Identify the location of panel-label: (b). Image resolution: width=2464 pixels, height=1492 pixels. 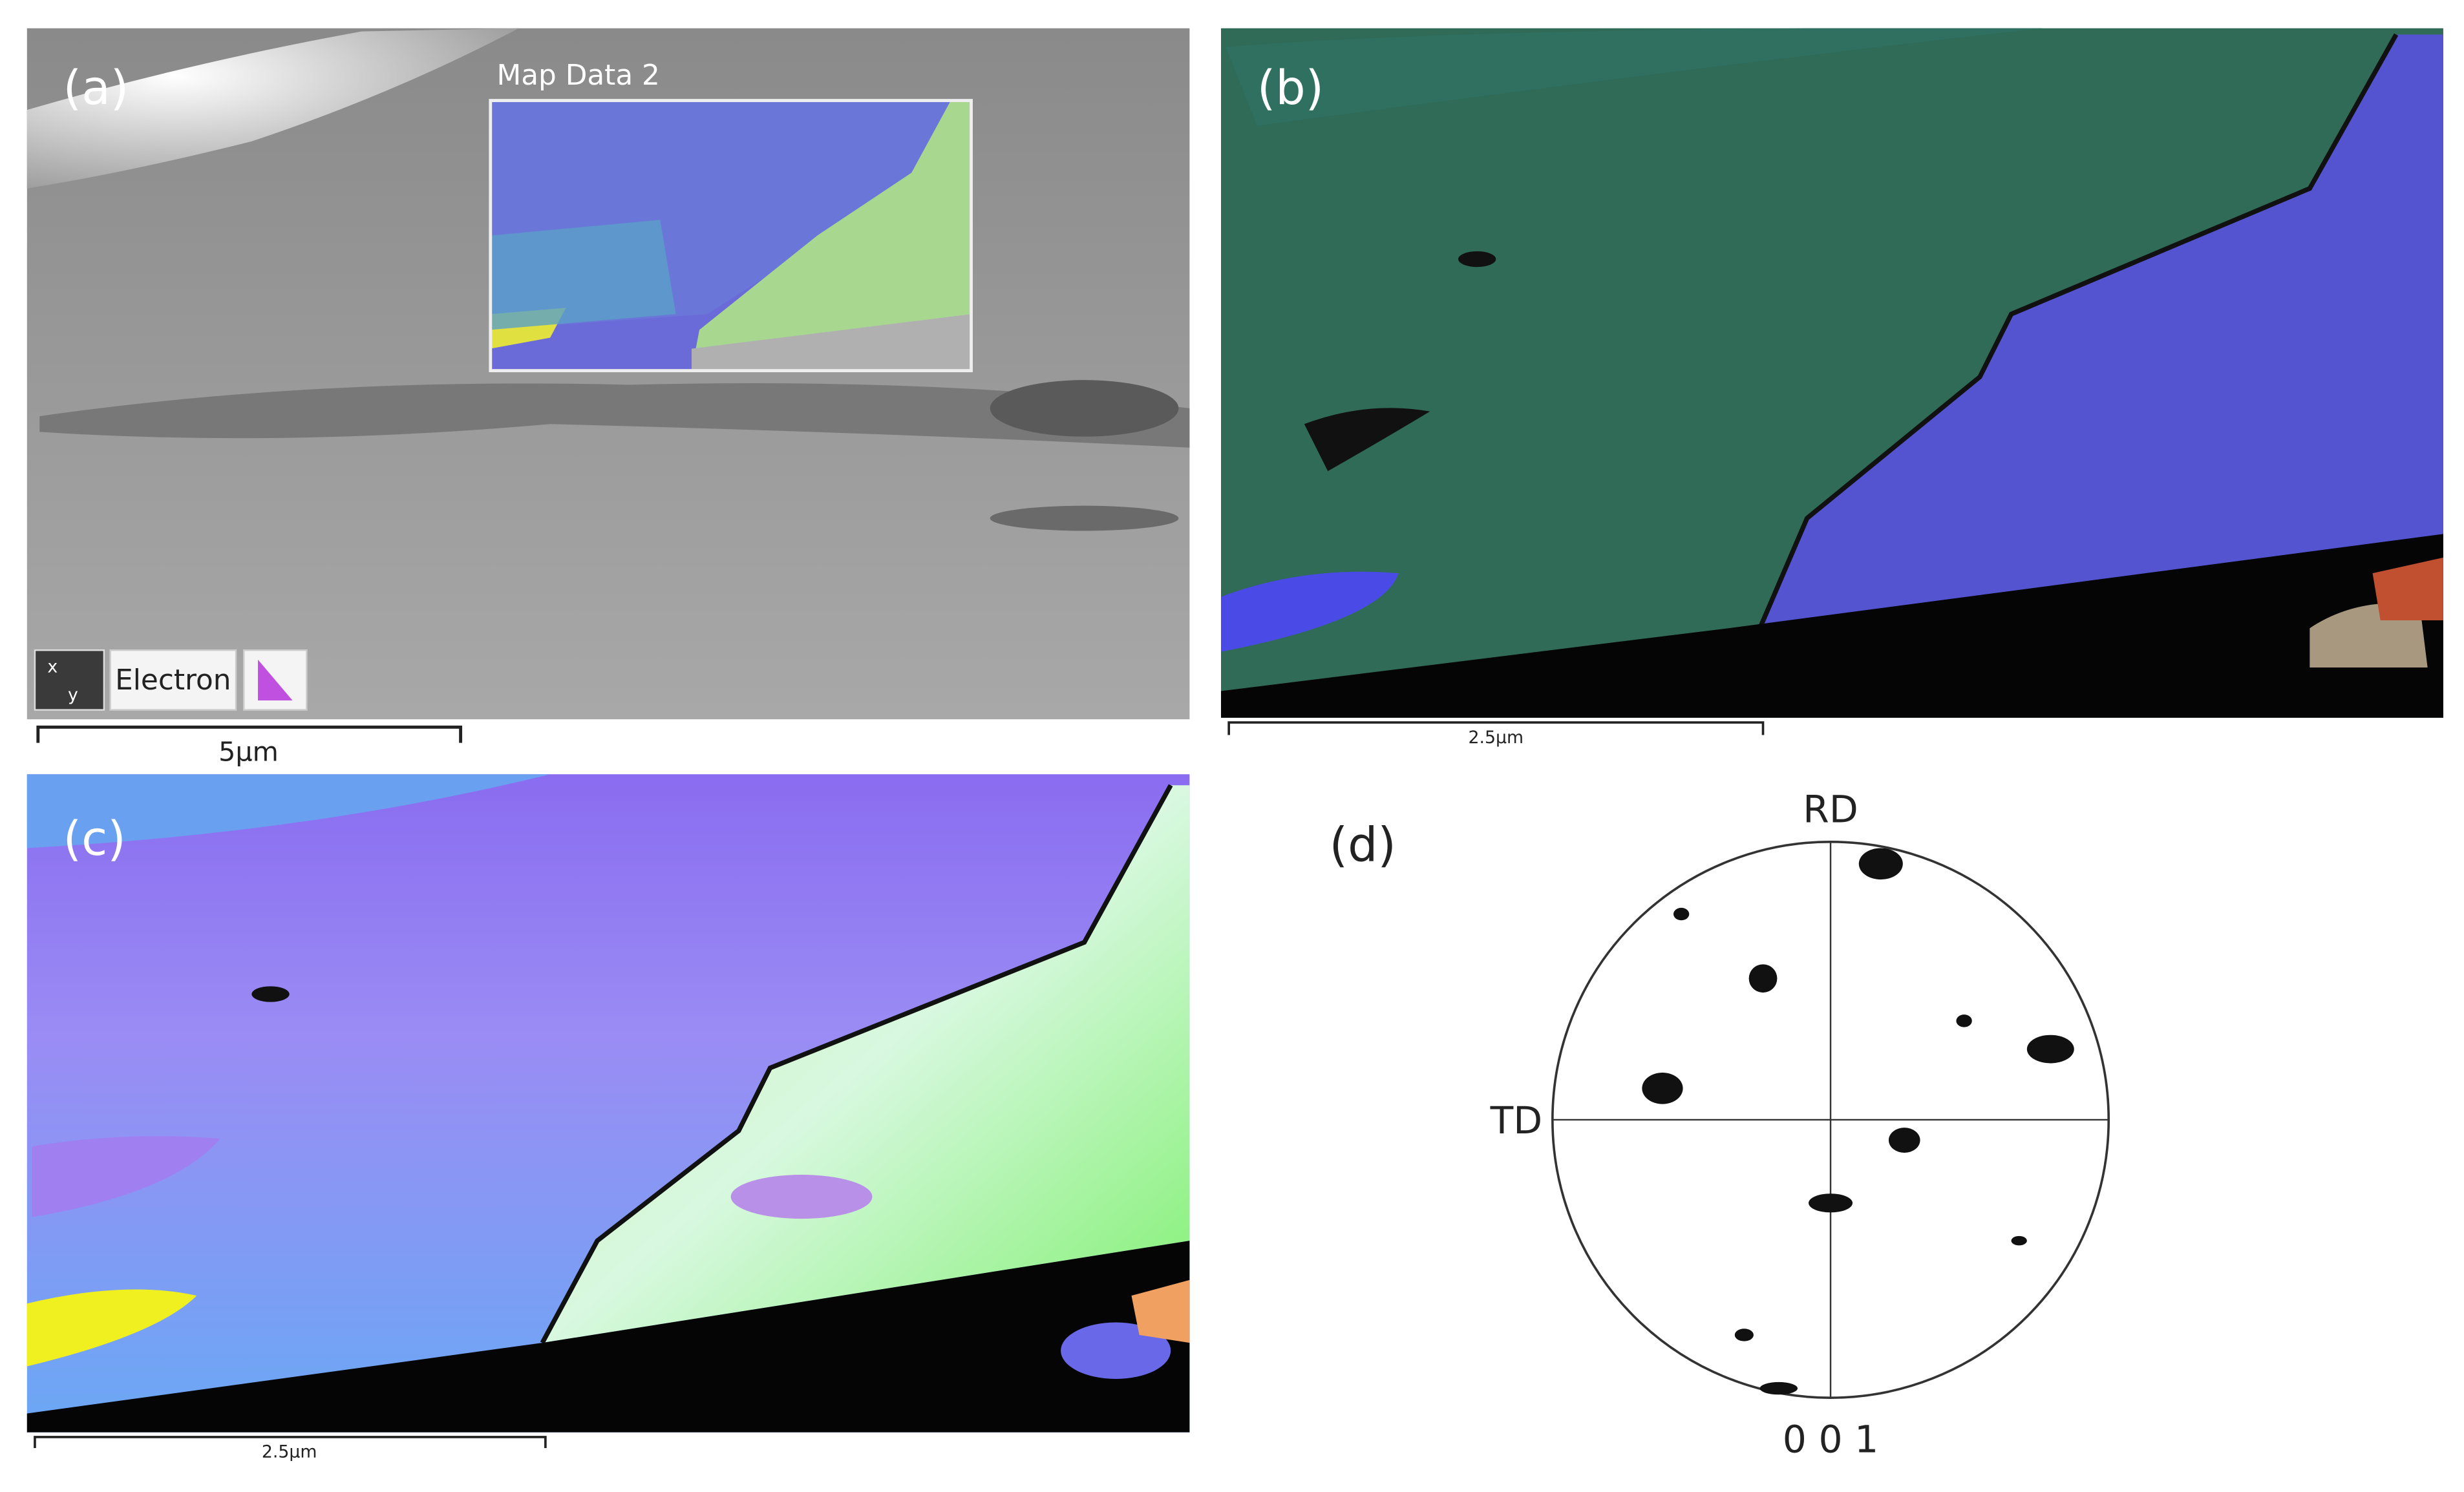
(1290, 88).